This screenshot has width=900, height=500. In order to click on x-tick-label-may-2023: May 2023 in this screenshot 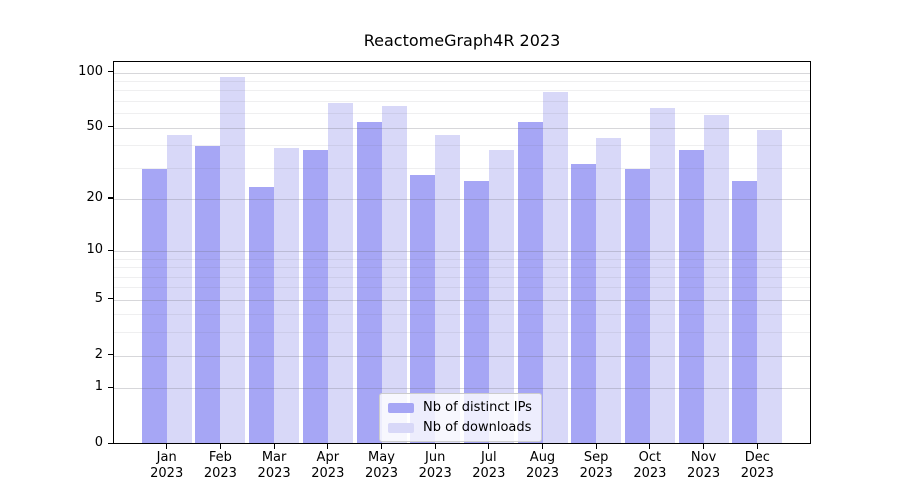, I will do `click(382, 466)`.